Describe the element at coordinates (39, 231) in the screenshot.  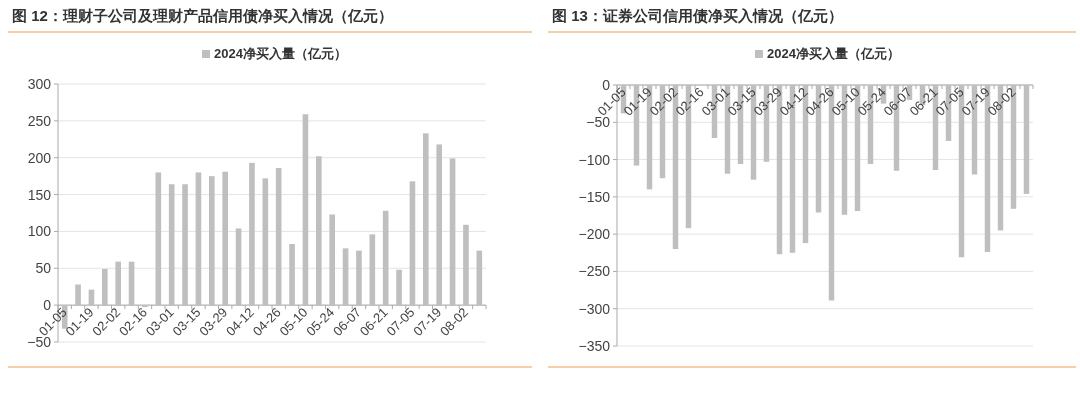
I see `y-tick-label: 100` at that location.